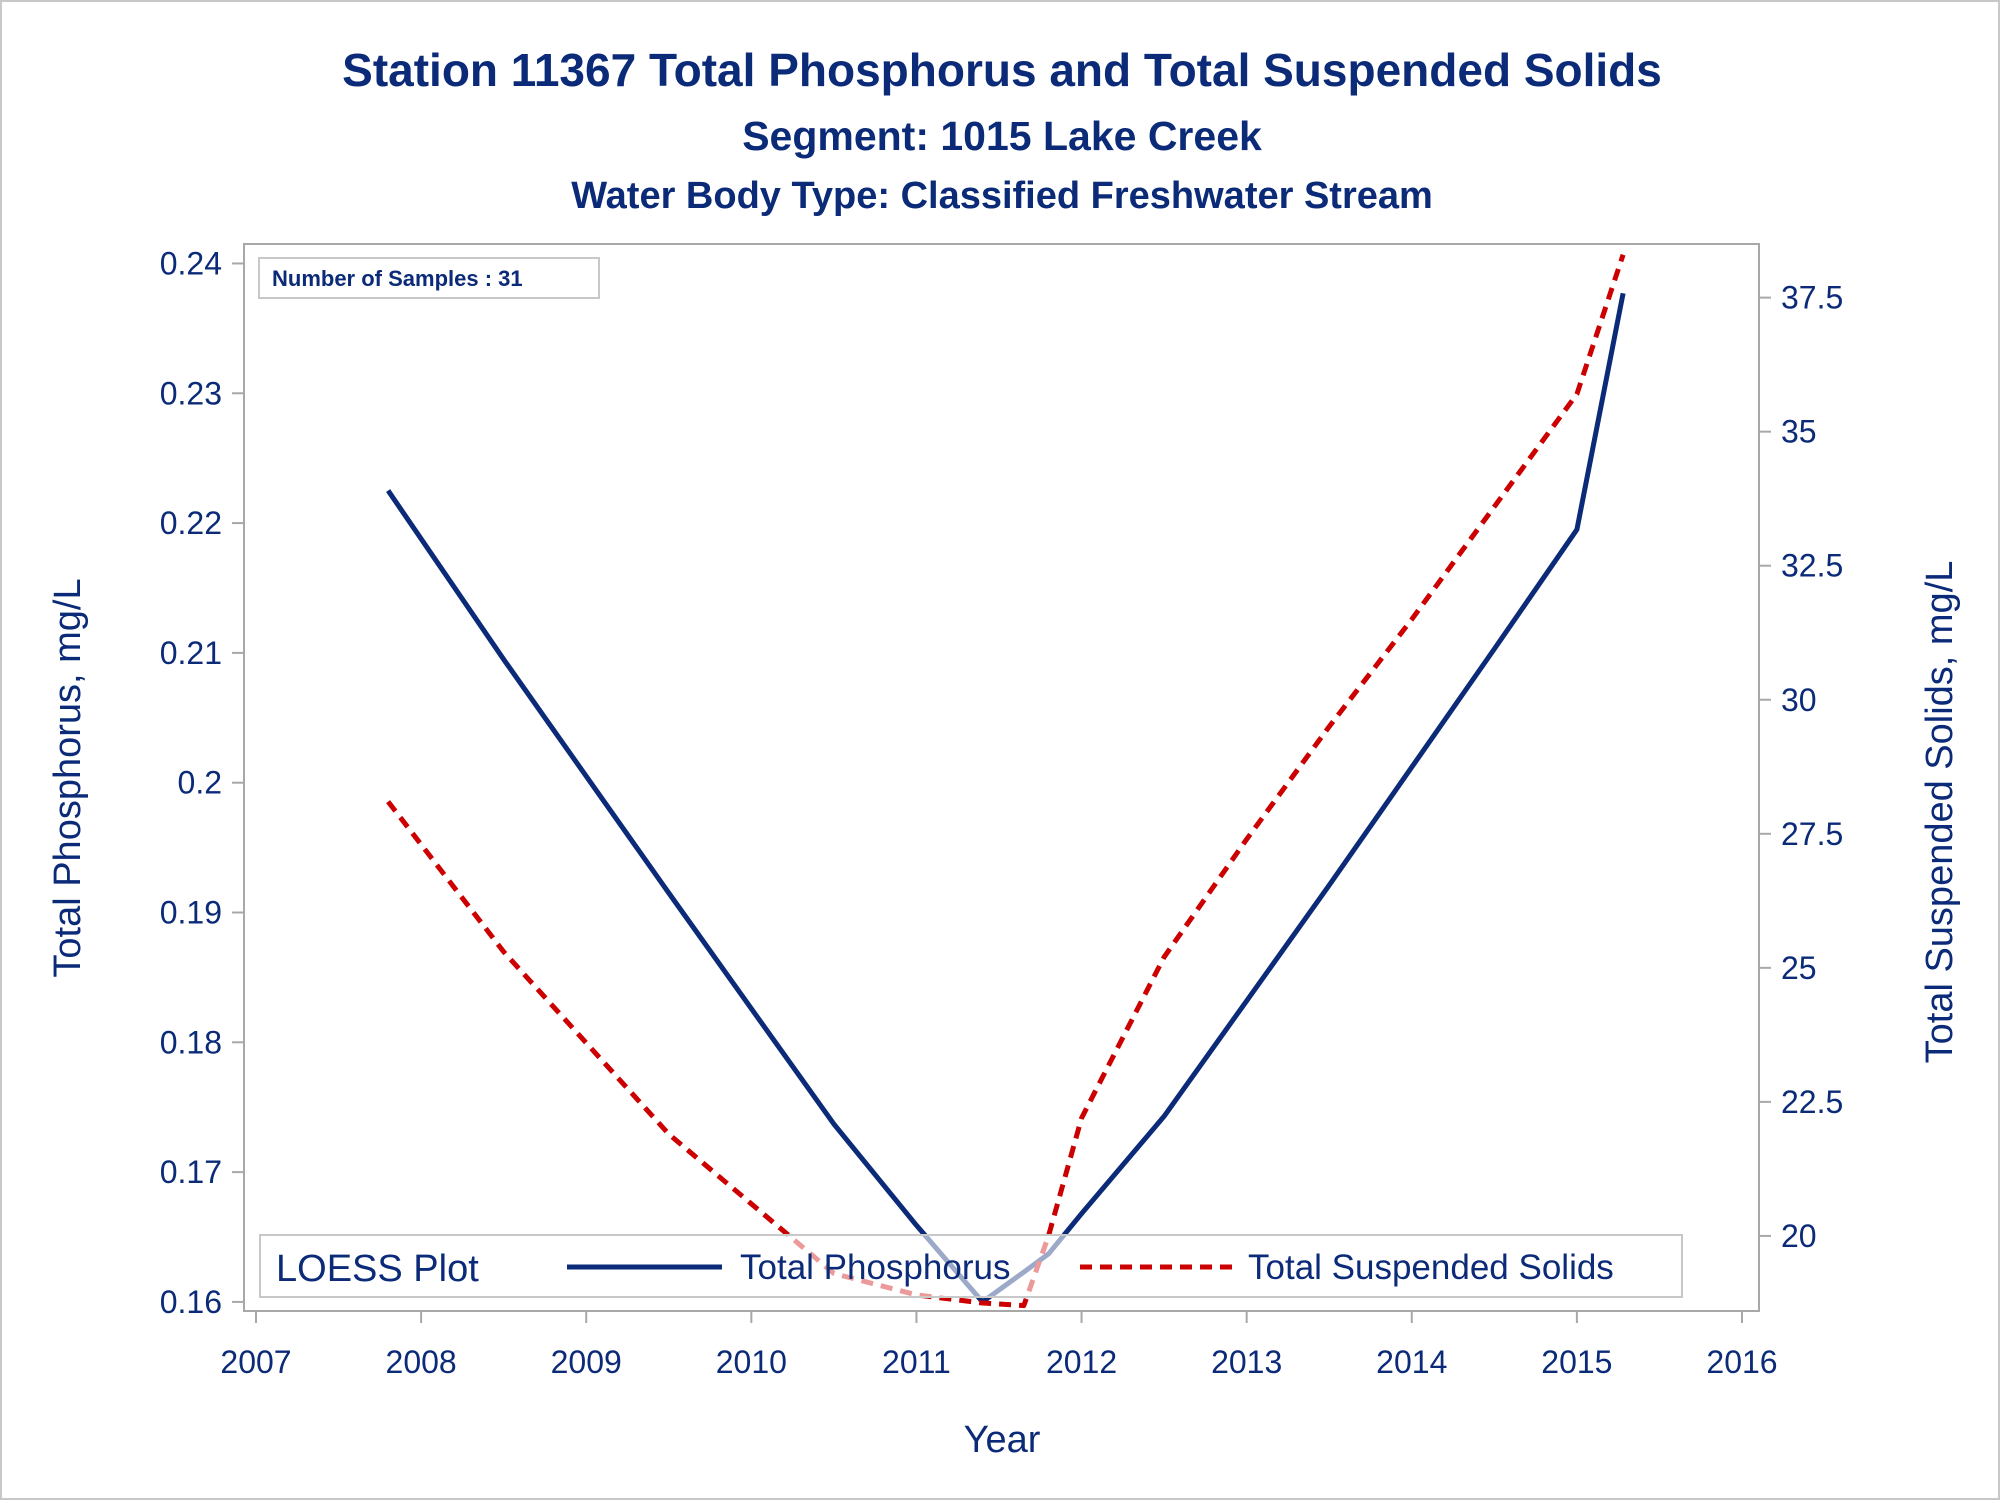 The height and width of the screenshot is (1502, 2000). I want to click on y-right-tick-label: 30, so click(1799, 700).